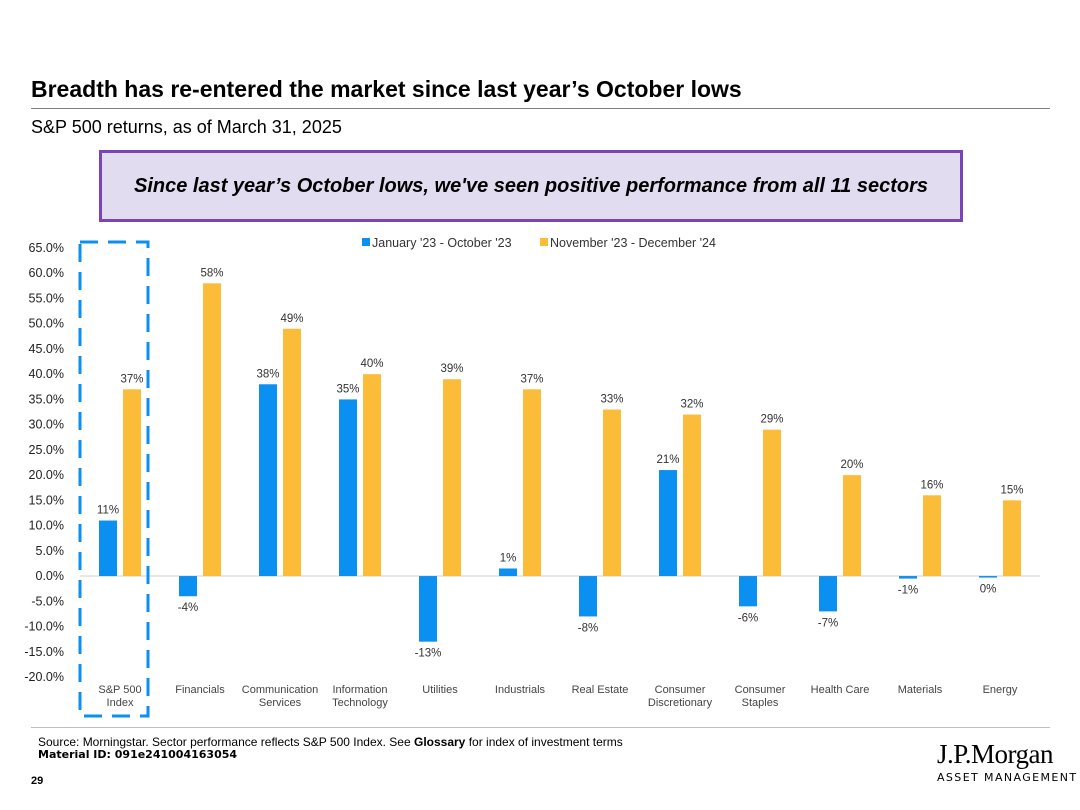 This screenshot has height=810, width=1080. Describe the element at coordinates (46, 399) in the screenshot. I see `y-tick-label: 35.0%` at that location.